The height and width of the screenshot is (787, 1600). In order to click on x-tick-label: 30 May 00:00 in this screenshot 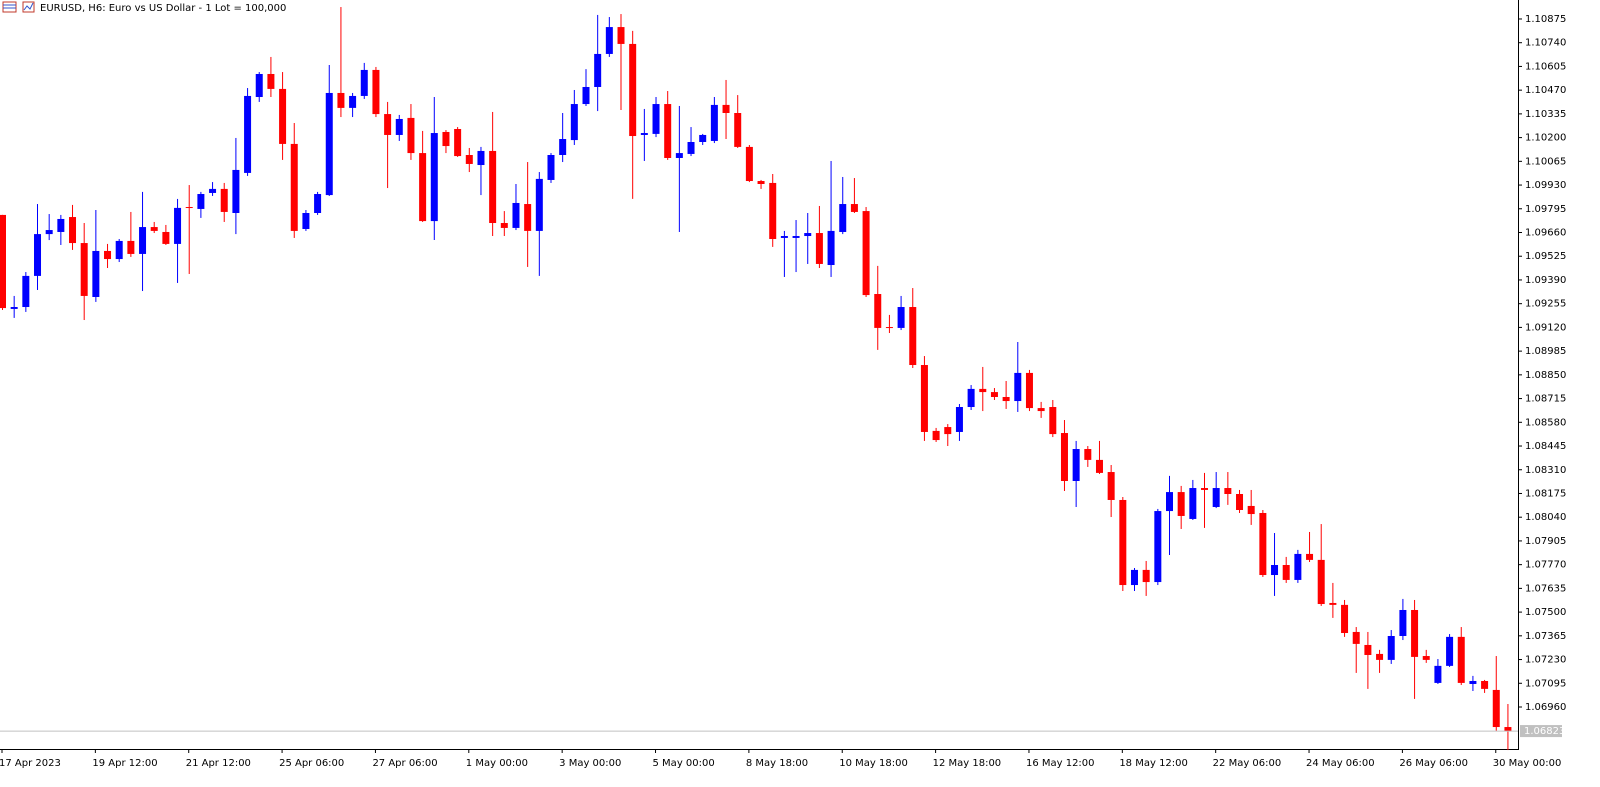, I will do `click(1527, 763)`.